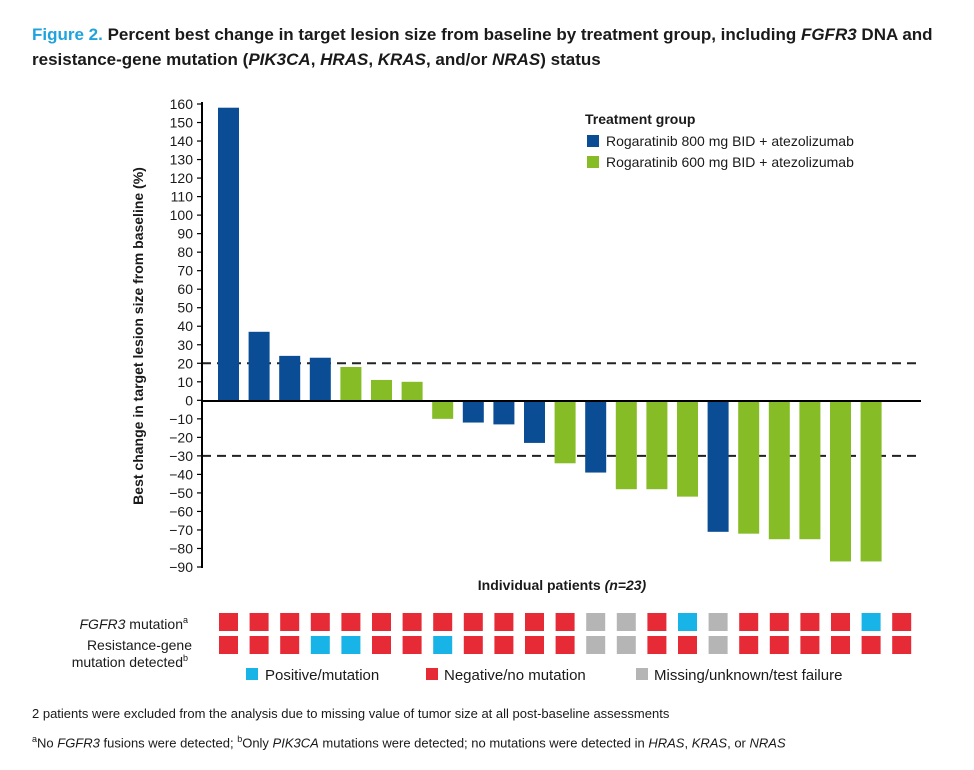 This screenshot has width=974, height=770. What do you see at coordinates (181, 493) in the screenshot?
I see `y-tick-label: −50` at bounding box center [181, 493].